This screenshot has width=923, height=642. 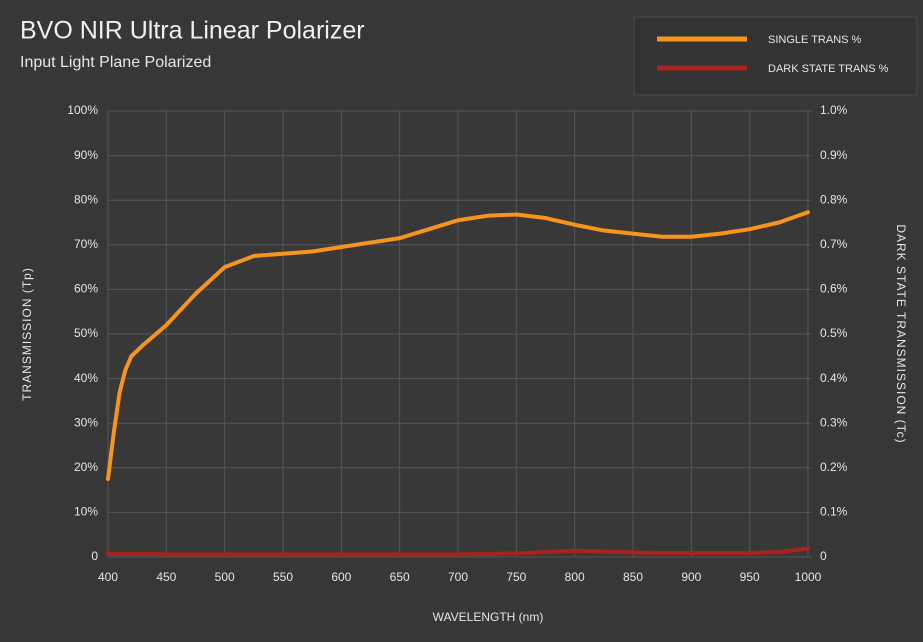 I want to click on y-tick-label: 50%, so click(x=86, y=333).